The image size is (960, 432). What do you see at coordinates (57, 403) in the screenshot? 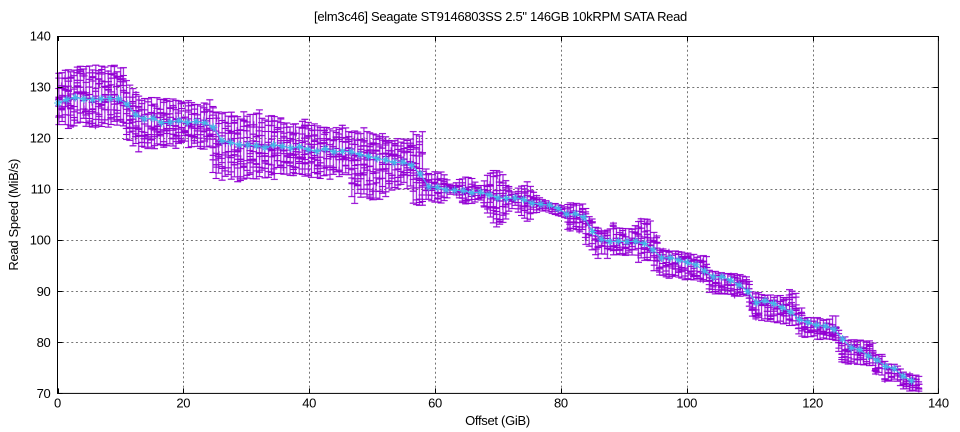
I see `svg-text: 0` at bounding box center [57, 403].